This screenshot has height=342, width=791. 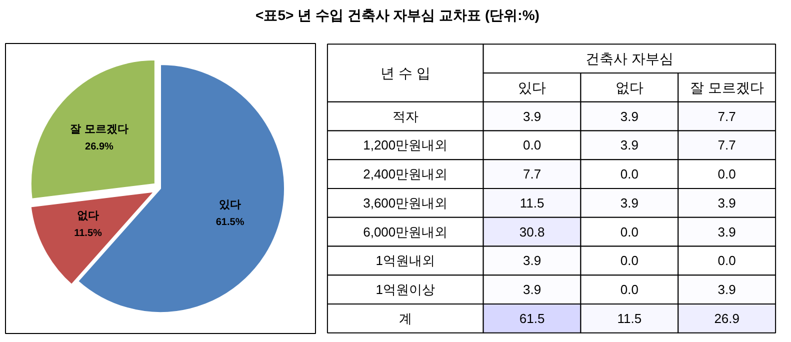 I want to click on y-tick-label: 적자, so click(x=405, y=116).